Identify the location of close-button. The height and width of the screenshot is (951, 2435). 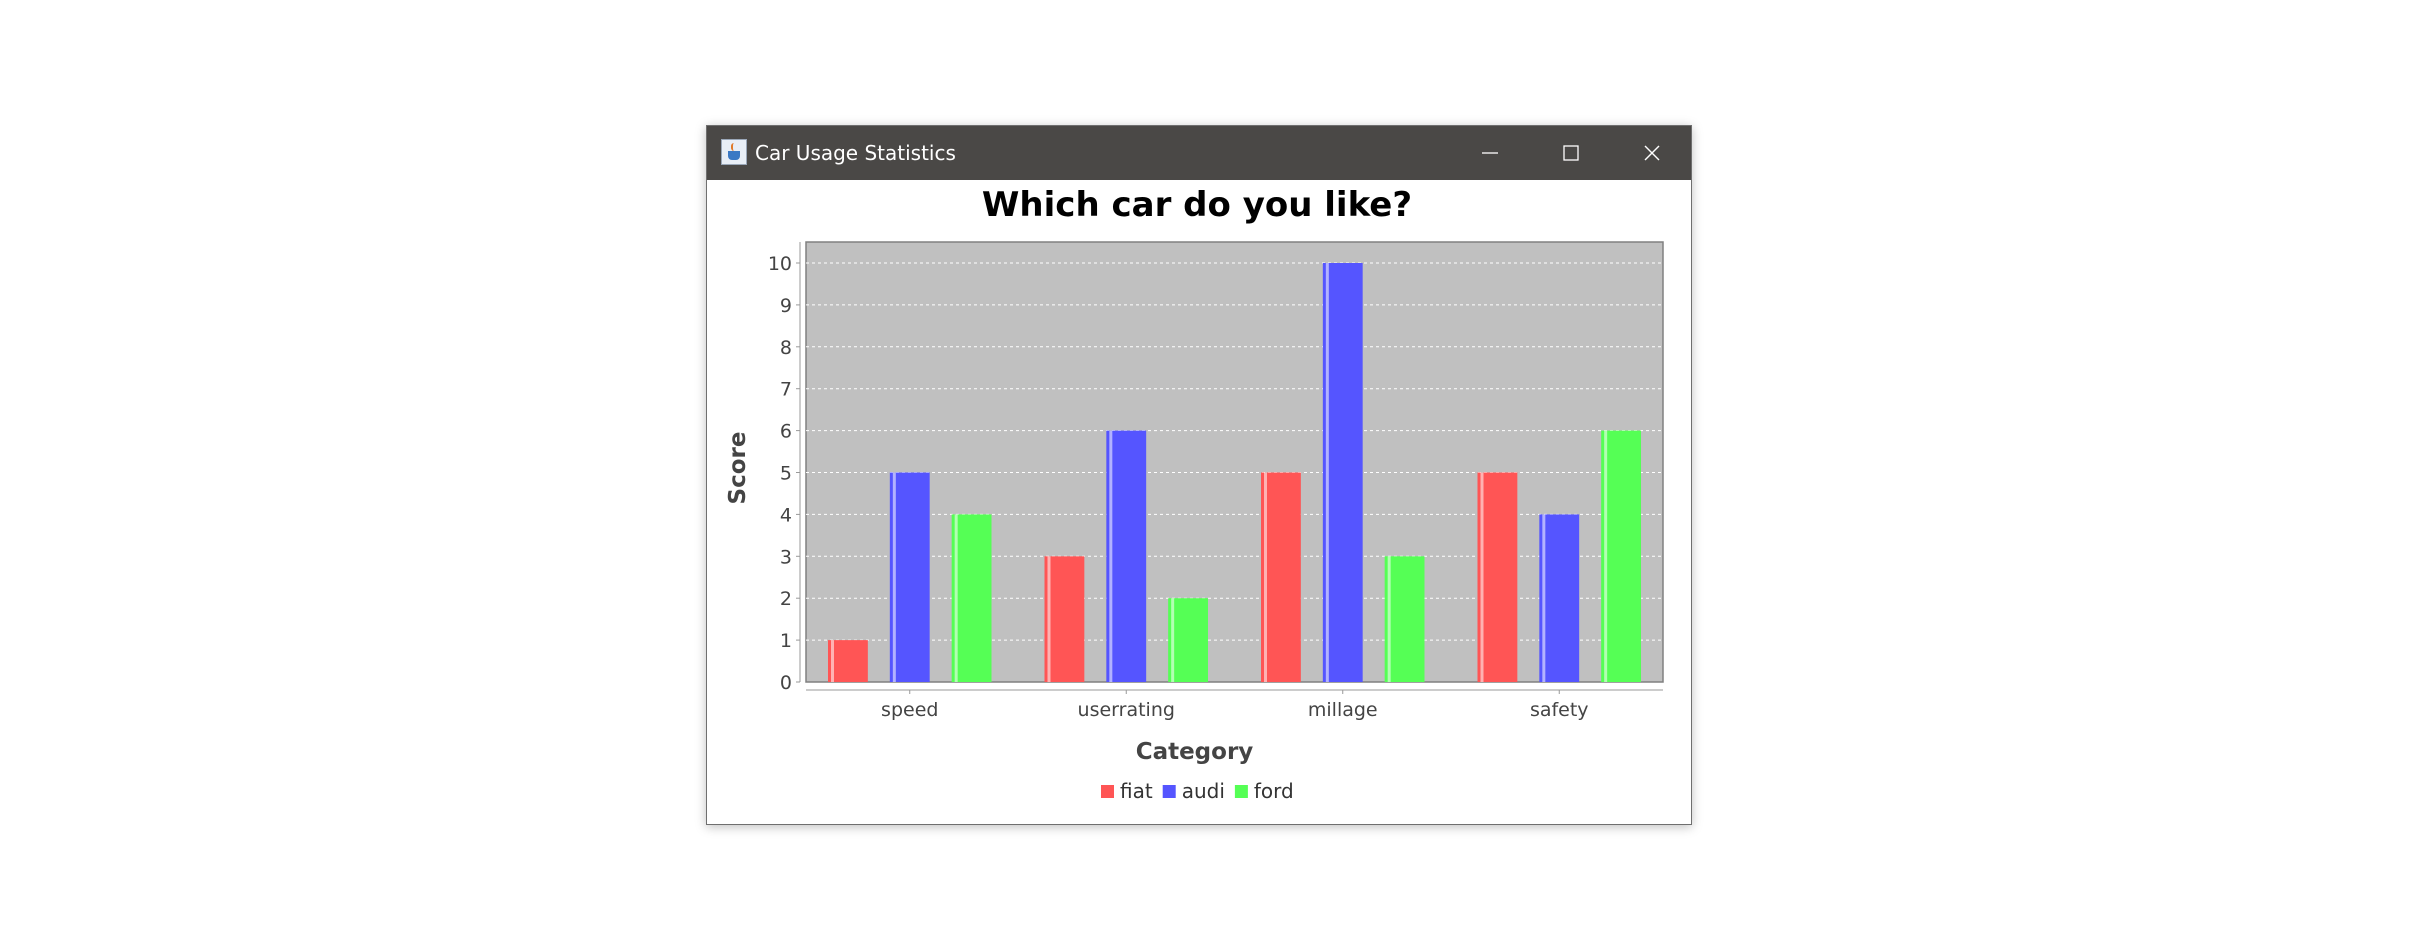
(1652, 153).